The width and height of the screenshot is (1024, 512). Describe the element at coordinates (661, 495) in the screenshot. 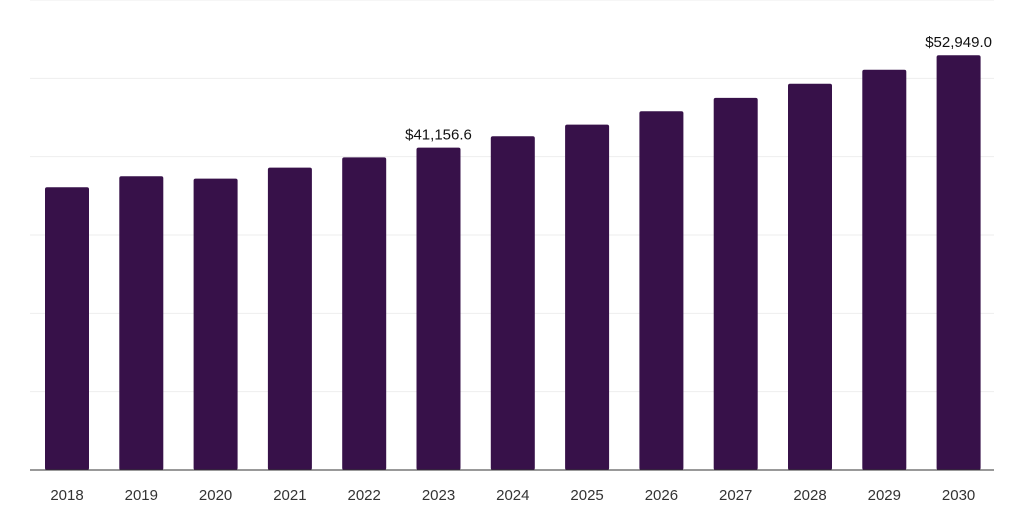

I see `x-tick-label: 2026` at that location.